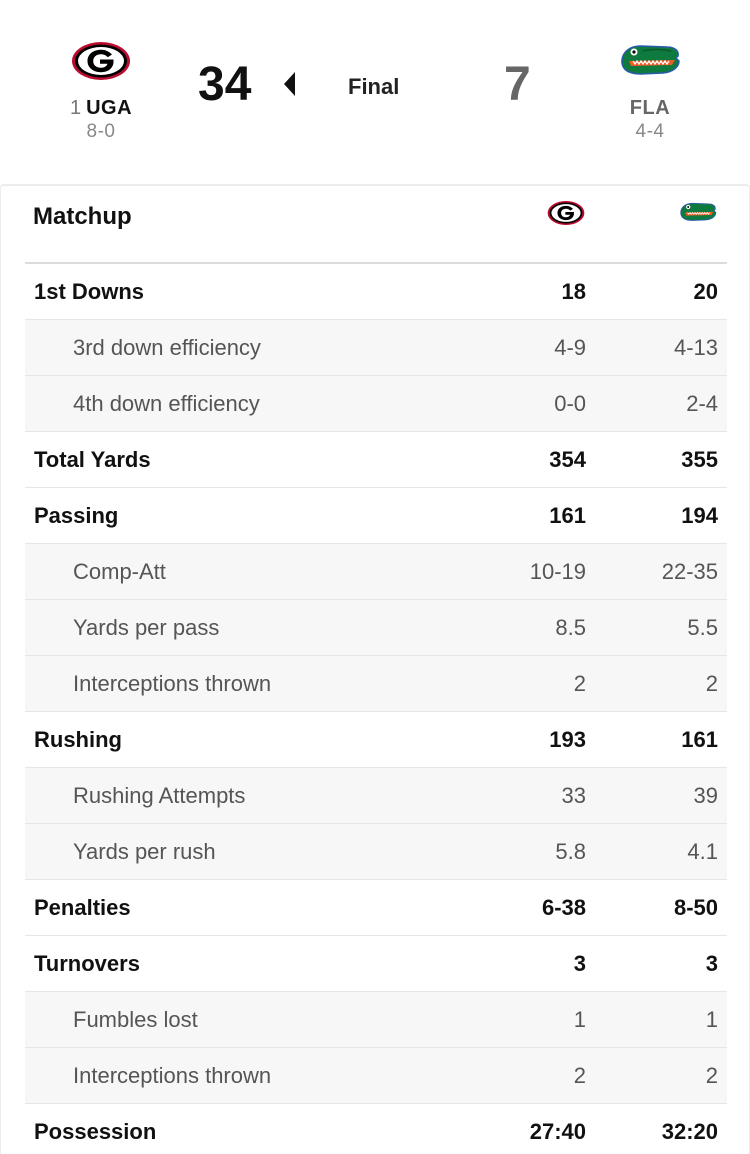 Image resolution: width=750 pixels, height=1154 pixels. What do you see at coordinates (570, 347) in the screenshot?
I see `stat-home-value: 4-9` at bounding box center [570, 347].